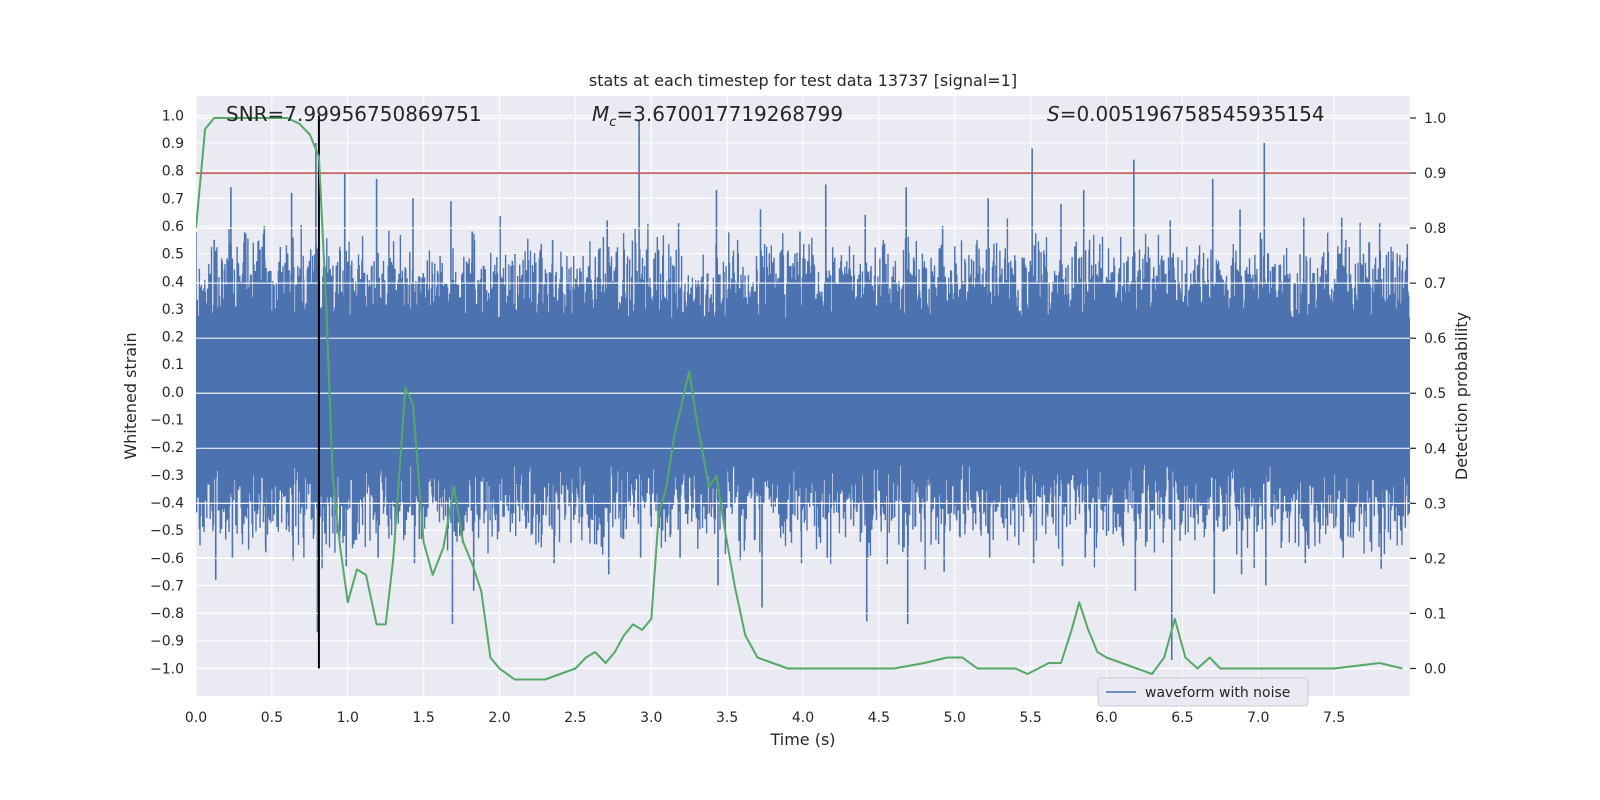 The height and width of the screenshot is (800, 1600). Describe the element at coordinates (173, 310) in the screenshot. I see `y-left-tick-label: 0.3` at that location.